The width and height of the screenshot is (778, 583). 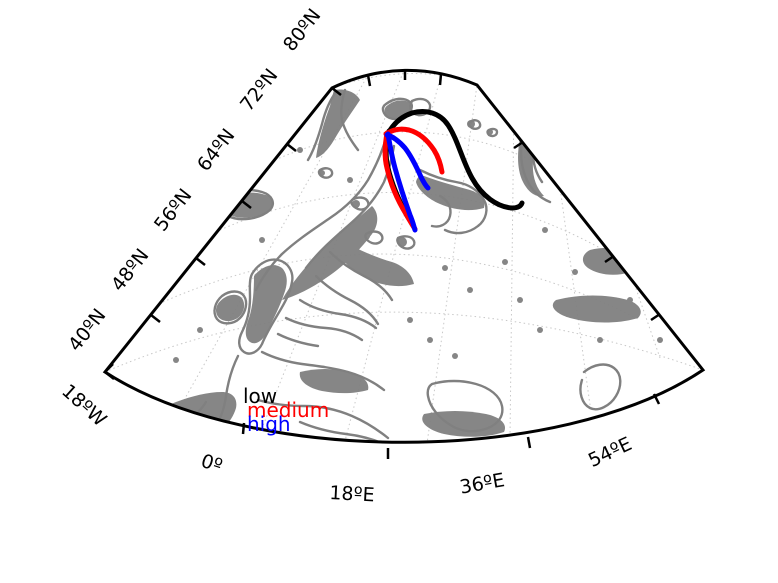 What do you see at coordinates (587, 231) in the screenshot?
I see `lat-ticks-right` at bounding box center [587, 231].